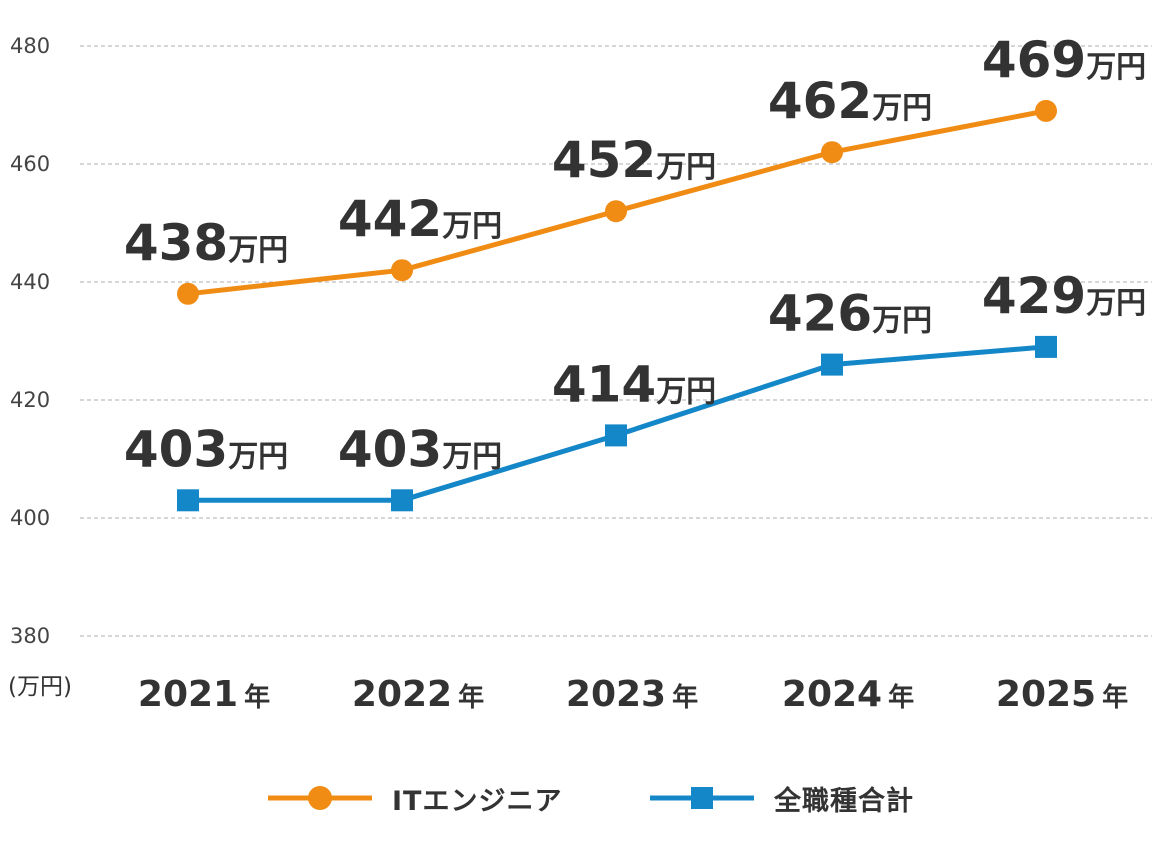 The width and height of the screenshot is (1160, 846). I want to click on y-tick-label: 440, so click(30, 282).